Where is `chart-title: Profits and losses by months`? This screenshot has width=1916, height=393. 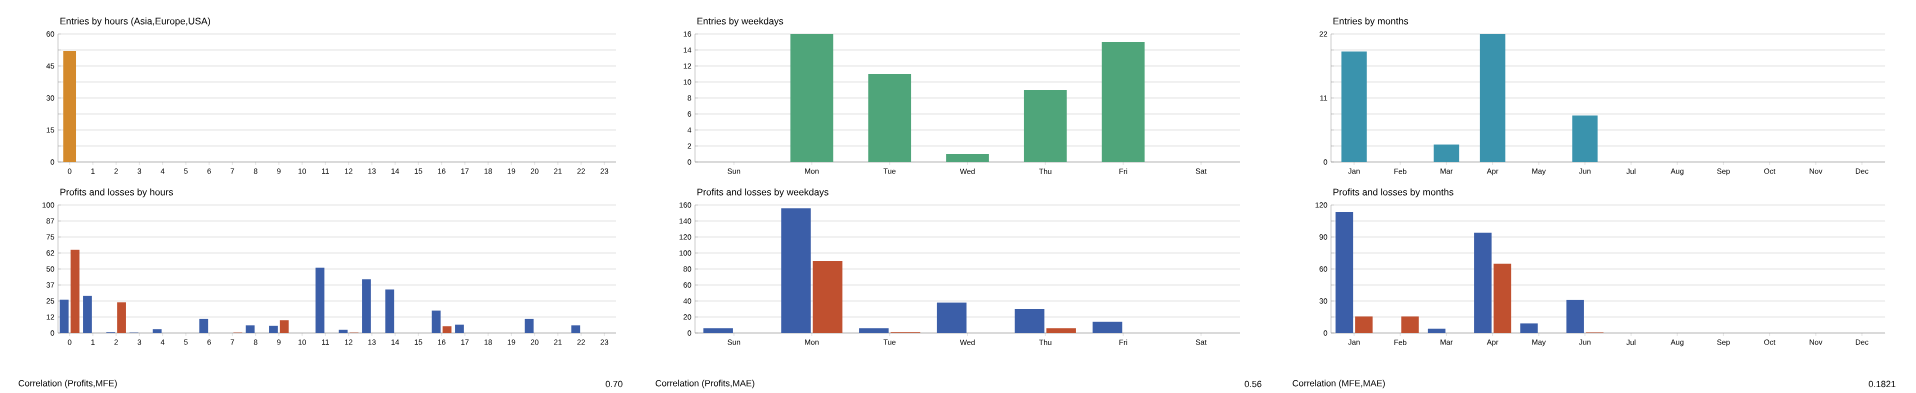 chart-title: Profits and losses by months is located at coordinates (1393, 193).